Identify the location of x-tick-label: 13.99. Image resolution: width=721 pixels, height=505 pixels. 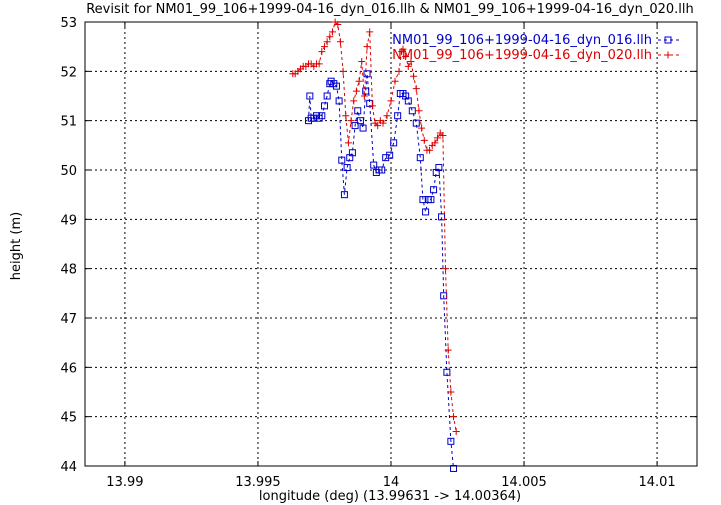
(124, 482).